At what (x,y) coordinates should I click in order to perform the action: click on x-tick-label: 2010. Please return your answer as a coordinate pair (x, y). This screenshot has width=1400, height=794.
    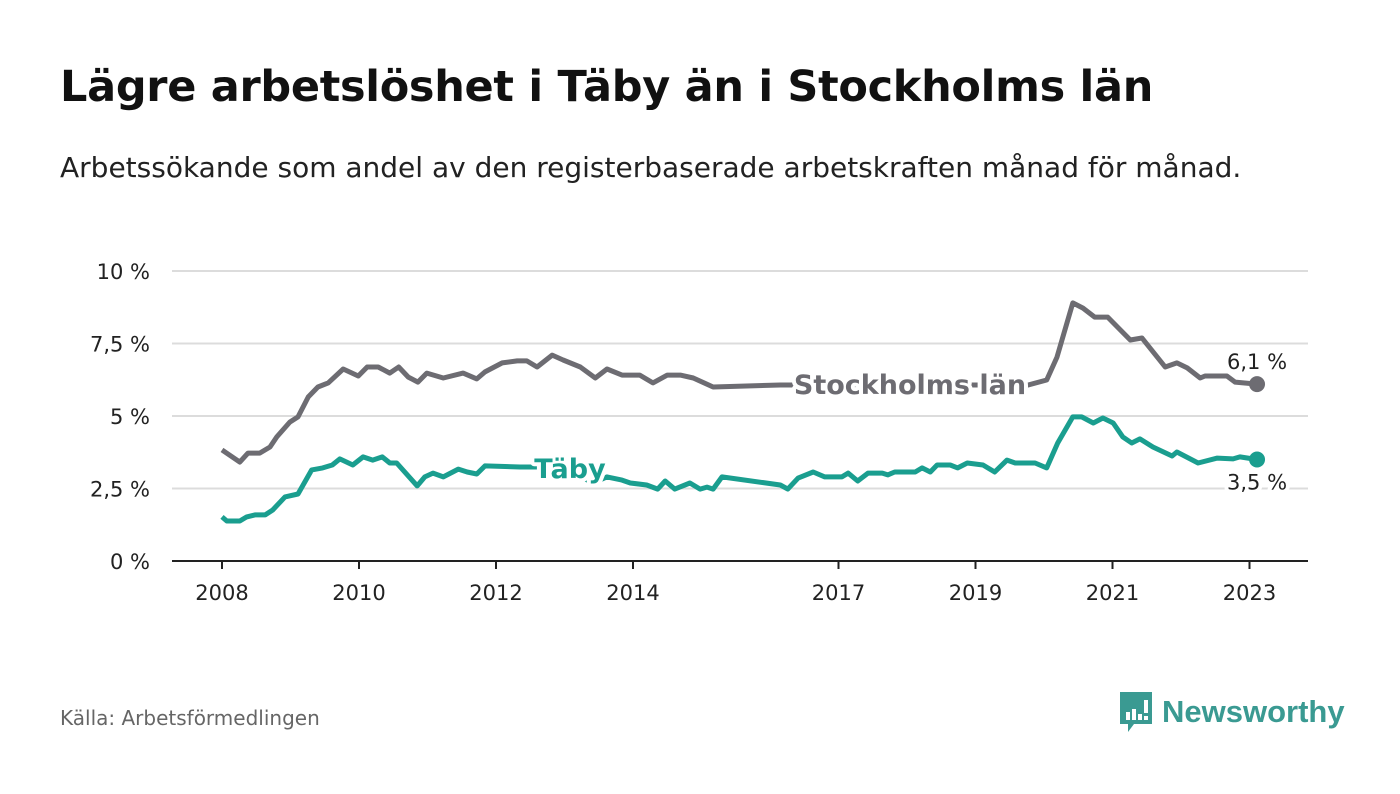
    Looking at the image, I should click on (358, 593).